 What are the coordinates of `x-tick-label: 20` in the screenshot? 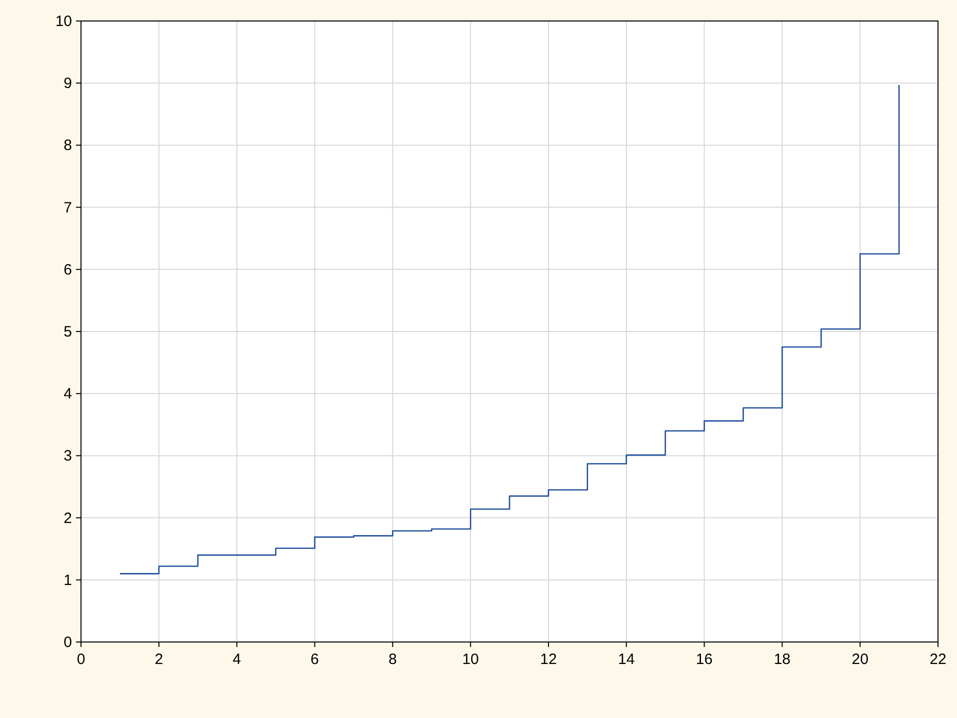 It's located at (860, 659).